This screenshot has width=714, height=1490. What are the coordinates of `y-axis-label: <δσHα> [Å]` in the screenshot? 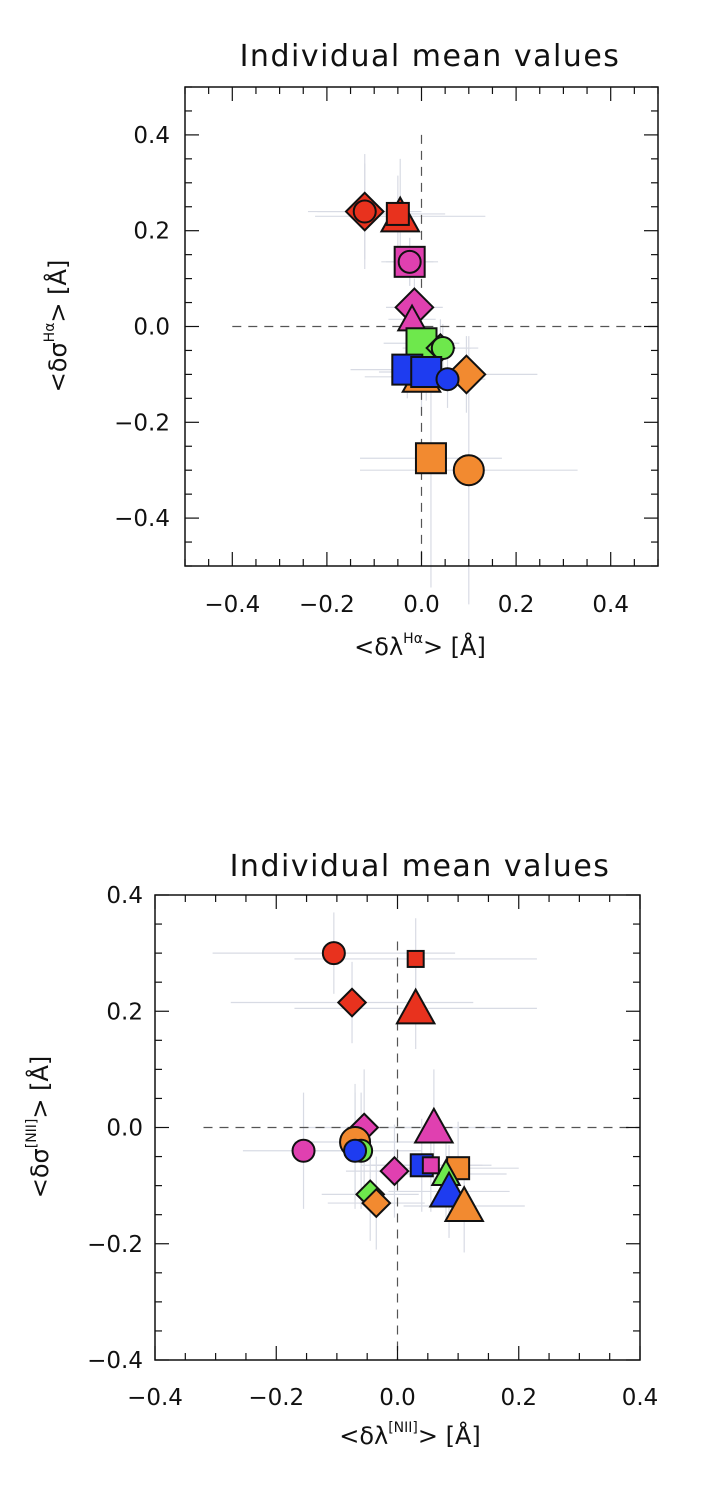 It's located at (57, 326).